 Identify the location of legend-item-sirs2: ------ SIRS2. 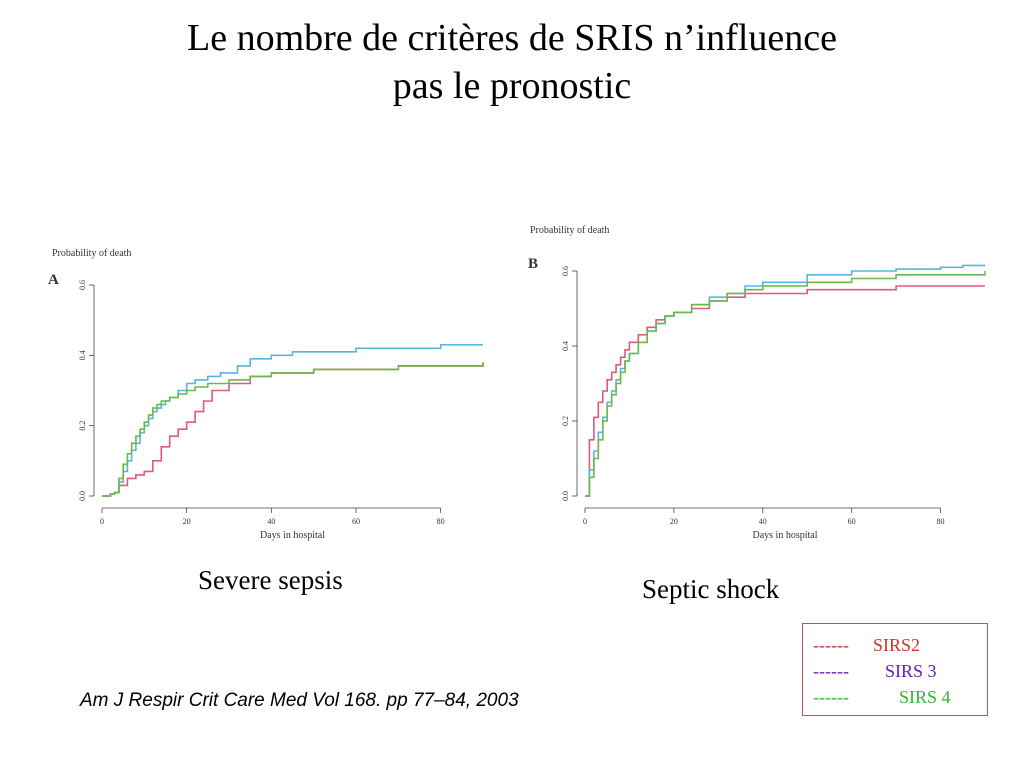
(900, 645).